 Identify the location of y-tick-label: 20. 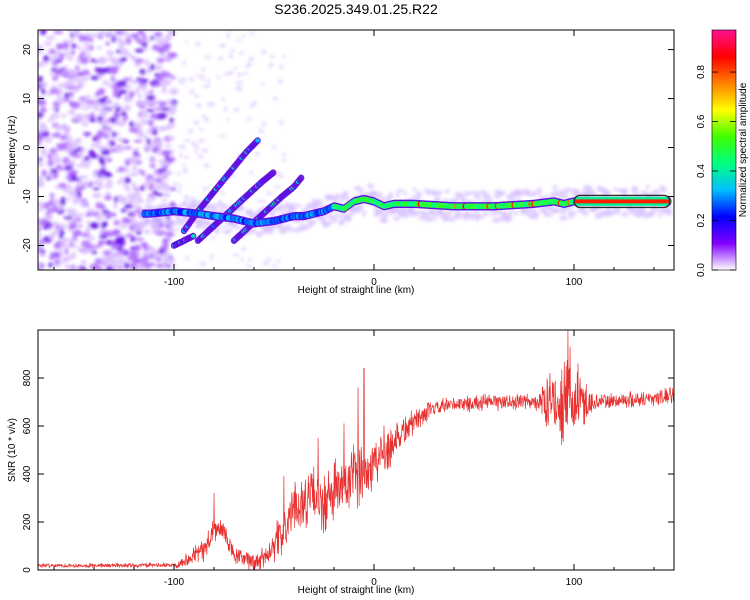
(27, 50).